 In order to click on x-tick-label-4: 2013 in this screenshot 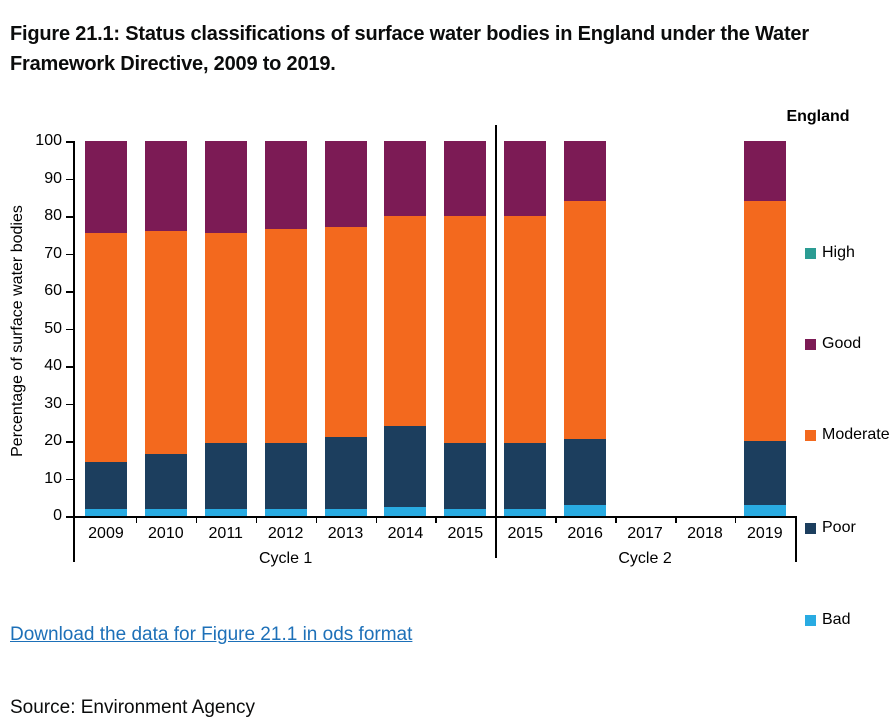, I will do `click(345, 533)`.